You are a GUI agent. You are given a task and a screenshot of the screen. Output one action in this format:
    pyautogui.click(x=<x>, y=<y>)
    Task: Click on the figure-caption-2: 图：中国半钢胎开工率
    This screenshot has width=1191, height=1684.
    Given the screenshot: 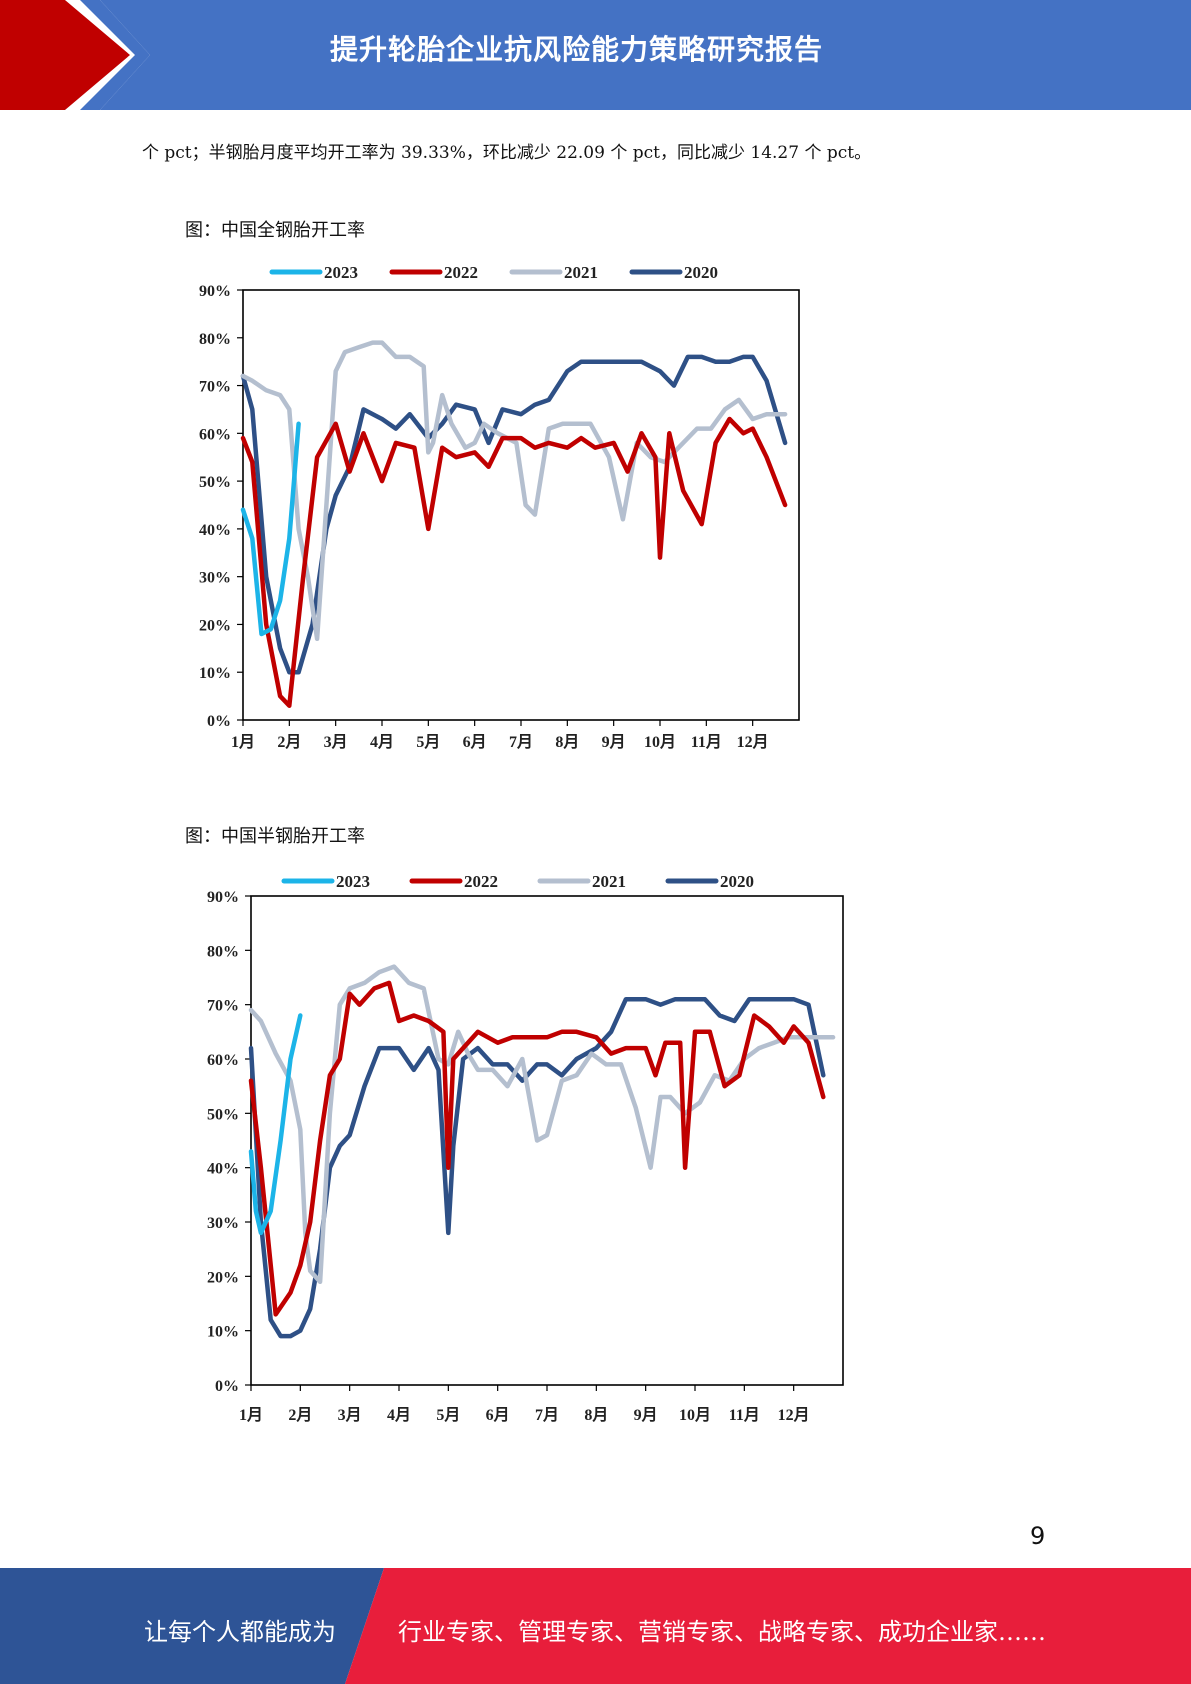 What is the action you would take?
    pyautogui.click(x=275, y=836)
    